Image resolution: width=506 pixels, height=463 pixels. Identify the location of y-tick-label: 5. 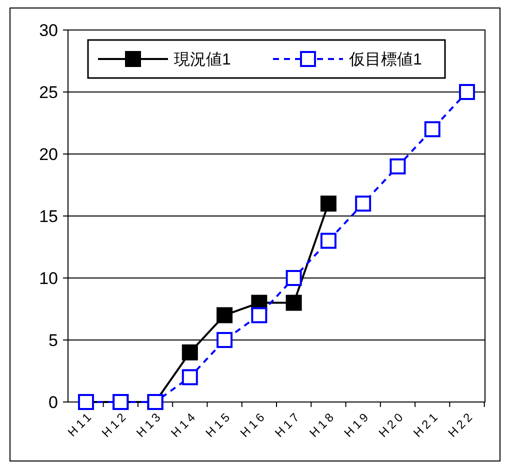
(53, 340).